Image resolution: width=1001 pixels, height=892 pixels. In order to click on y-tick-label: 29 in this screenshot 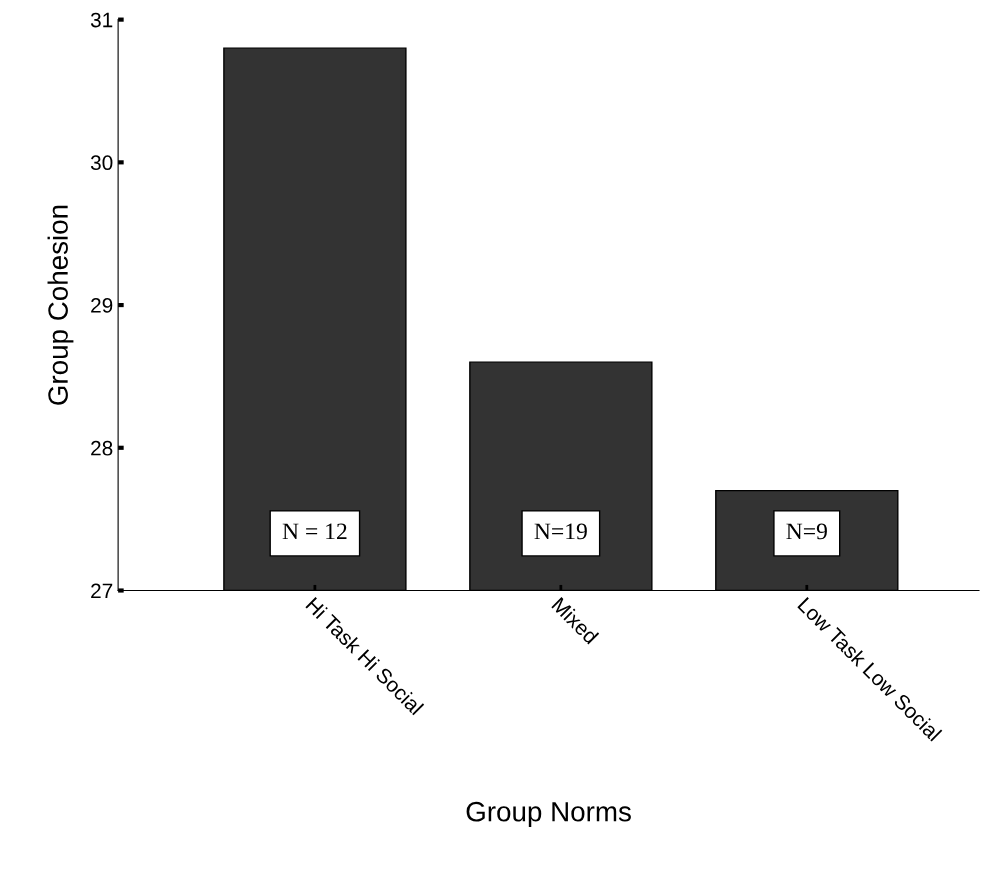, I will do `click(102, 305)`.